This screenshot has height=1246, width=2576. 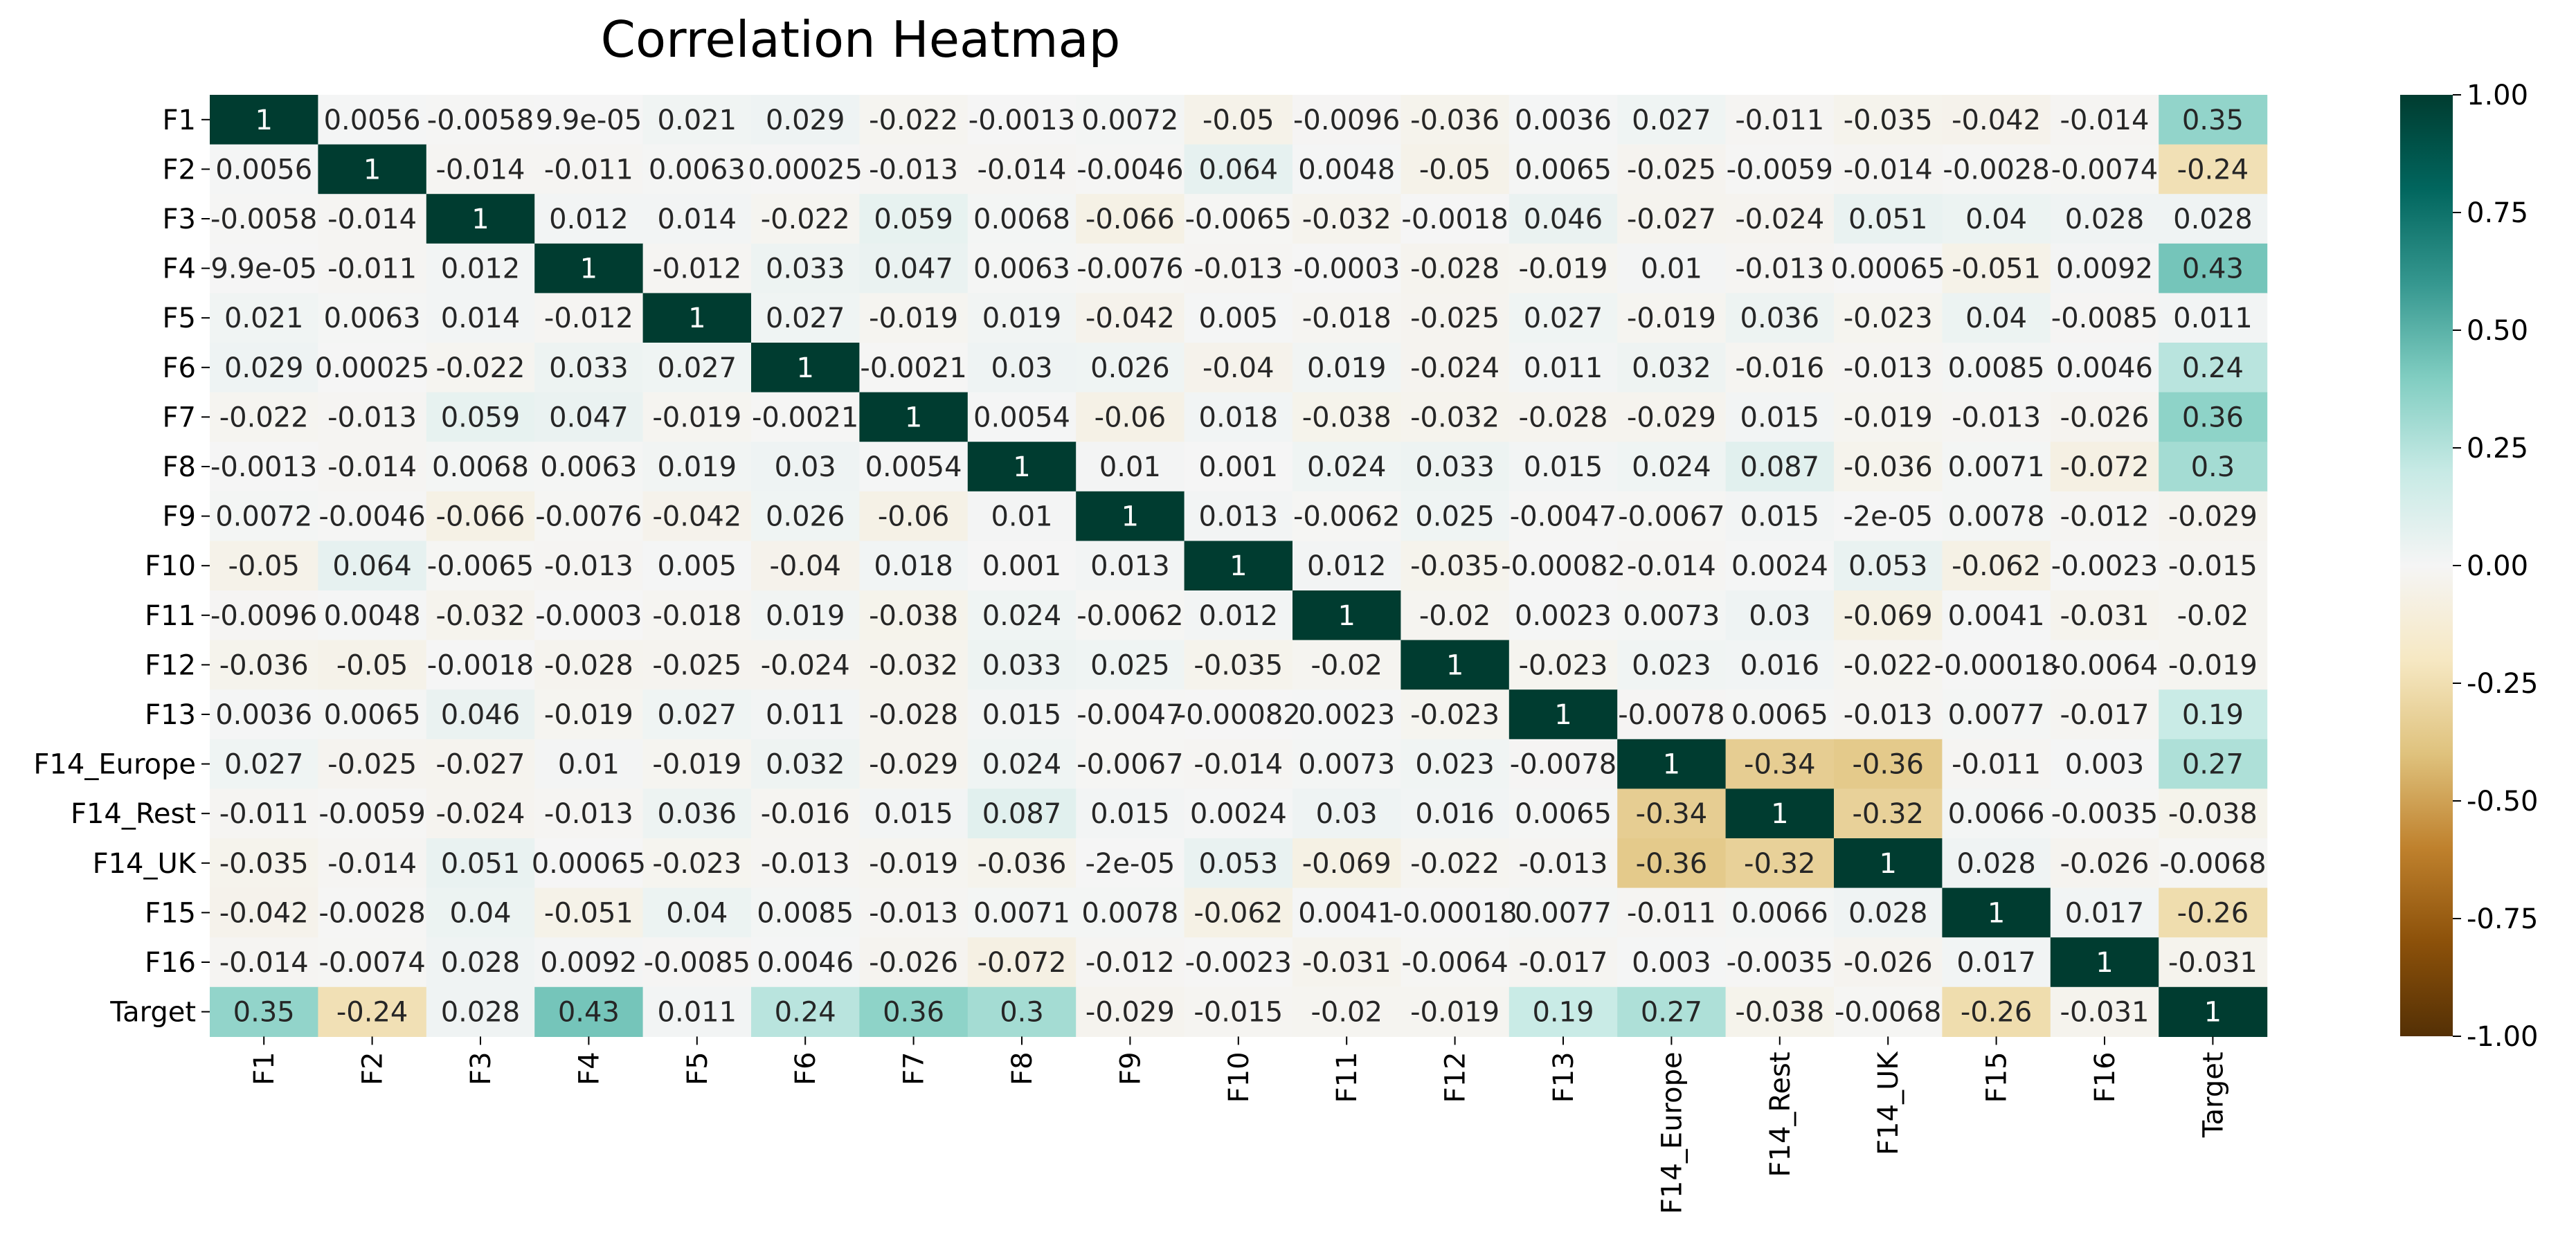 I want to click on y-tick-label: F14_UK, so click(x=145, y=864).